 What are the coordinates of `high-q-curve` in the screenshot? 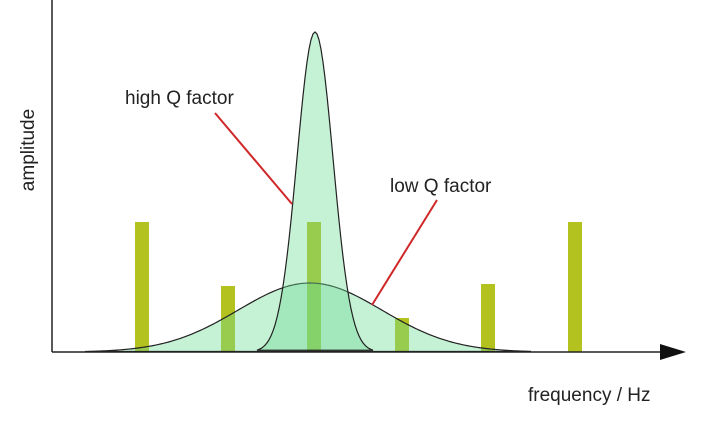 It's located at (315, 191).